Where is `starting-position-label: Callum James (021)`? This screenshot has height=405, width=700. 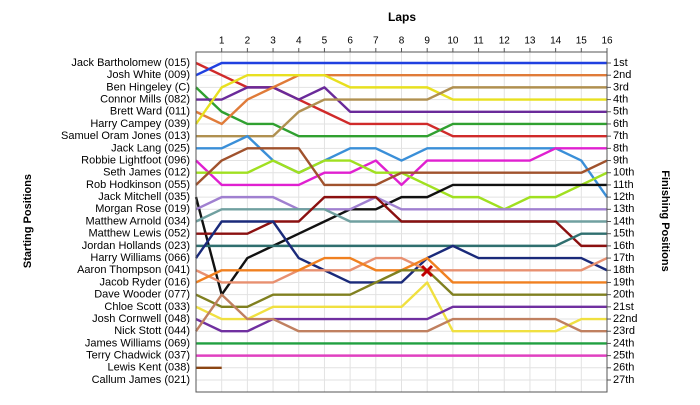
starting-position-label: Callum James (021) is located at coordinates (141, 380).